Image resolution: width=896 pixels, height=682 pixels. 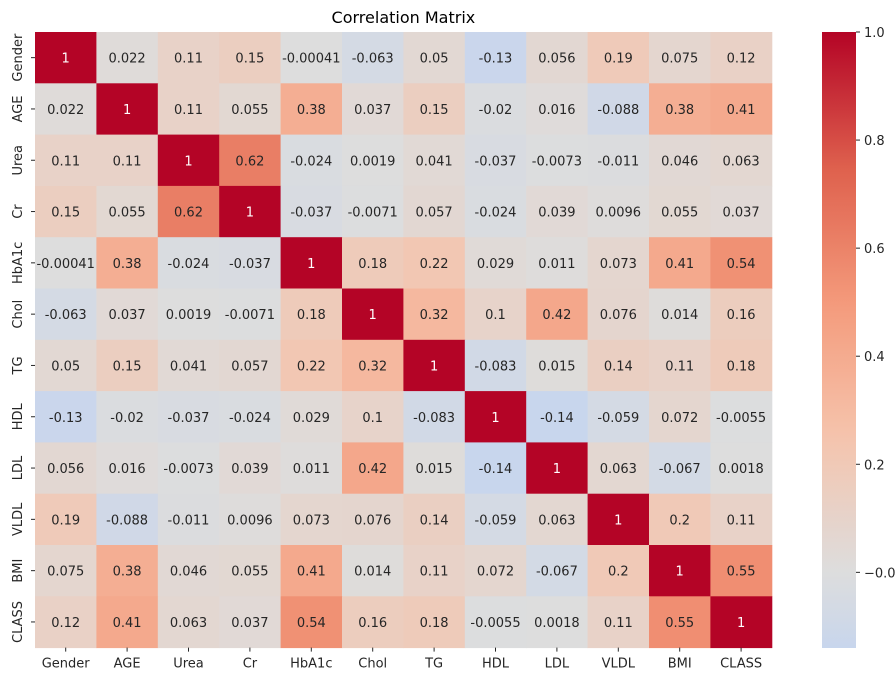 What do you see at coordinates (679, 161) in the screenshot?
I see `cell-value-label: 0.046` at bounding box center [679, 161].